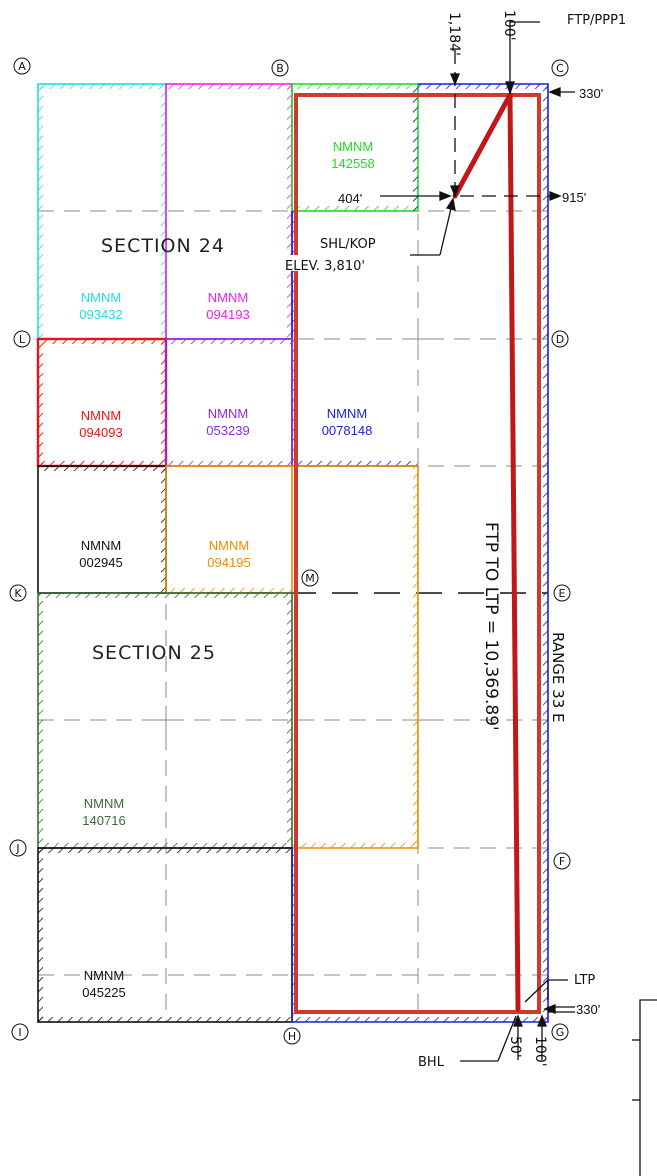 The height and width of the screenshot is (1176, 657). Describe the element at coordinates (100, 554) in the screenshot. I see `lease-label: NMNM 002945` at that location.